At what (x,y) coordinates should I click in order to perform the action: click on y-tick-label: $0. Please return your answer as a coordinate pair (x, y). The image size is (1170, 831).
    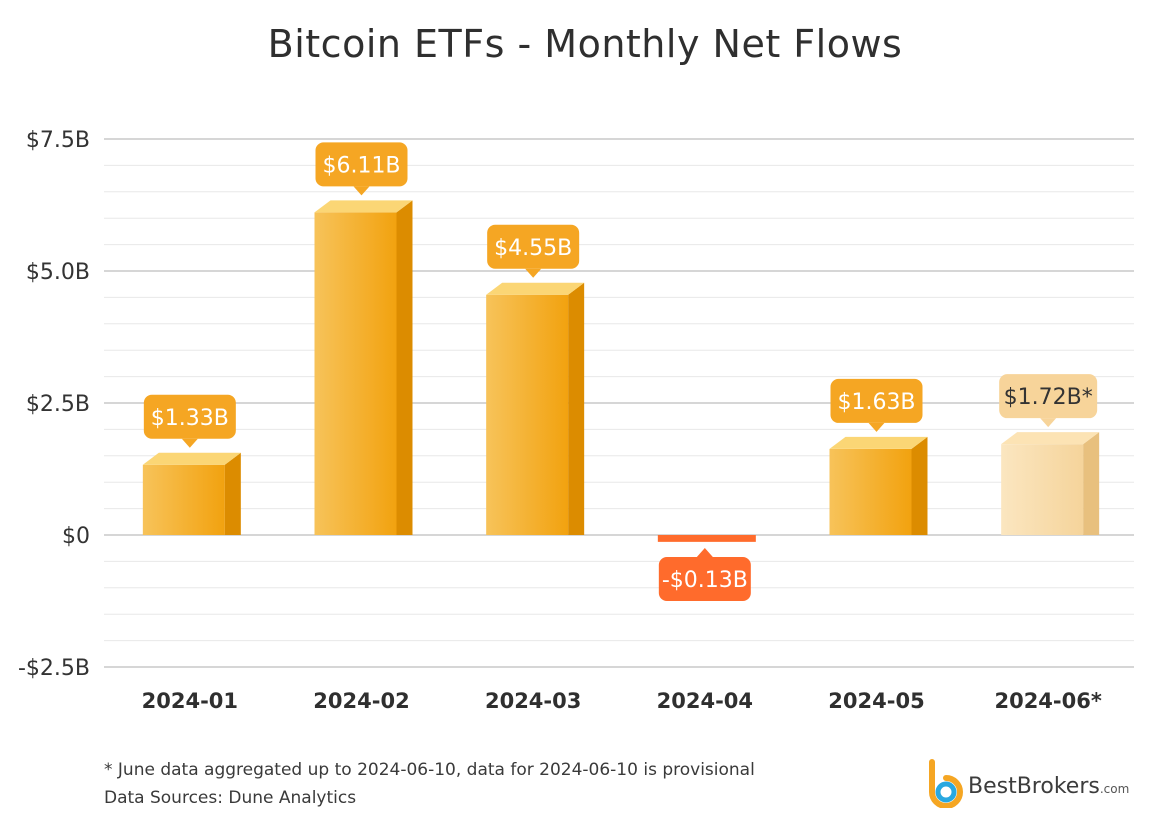
    Looking at the image, I should click on (76, 536).